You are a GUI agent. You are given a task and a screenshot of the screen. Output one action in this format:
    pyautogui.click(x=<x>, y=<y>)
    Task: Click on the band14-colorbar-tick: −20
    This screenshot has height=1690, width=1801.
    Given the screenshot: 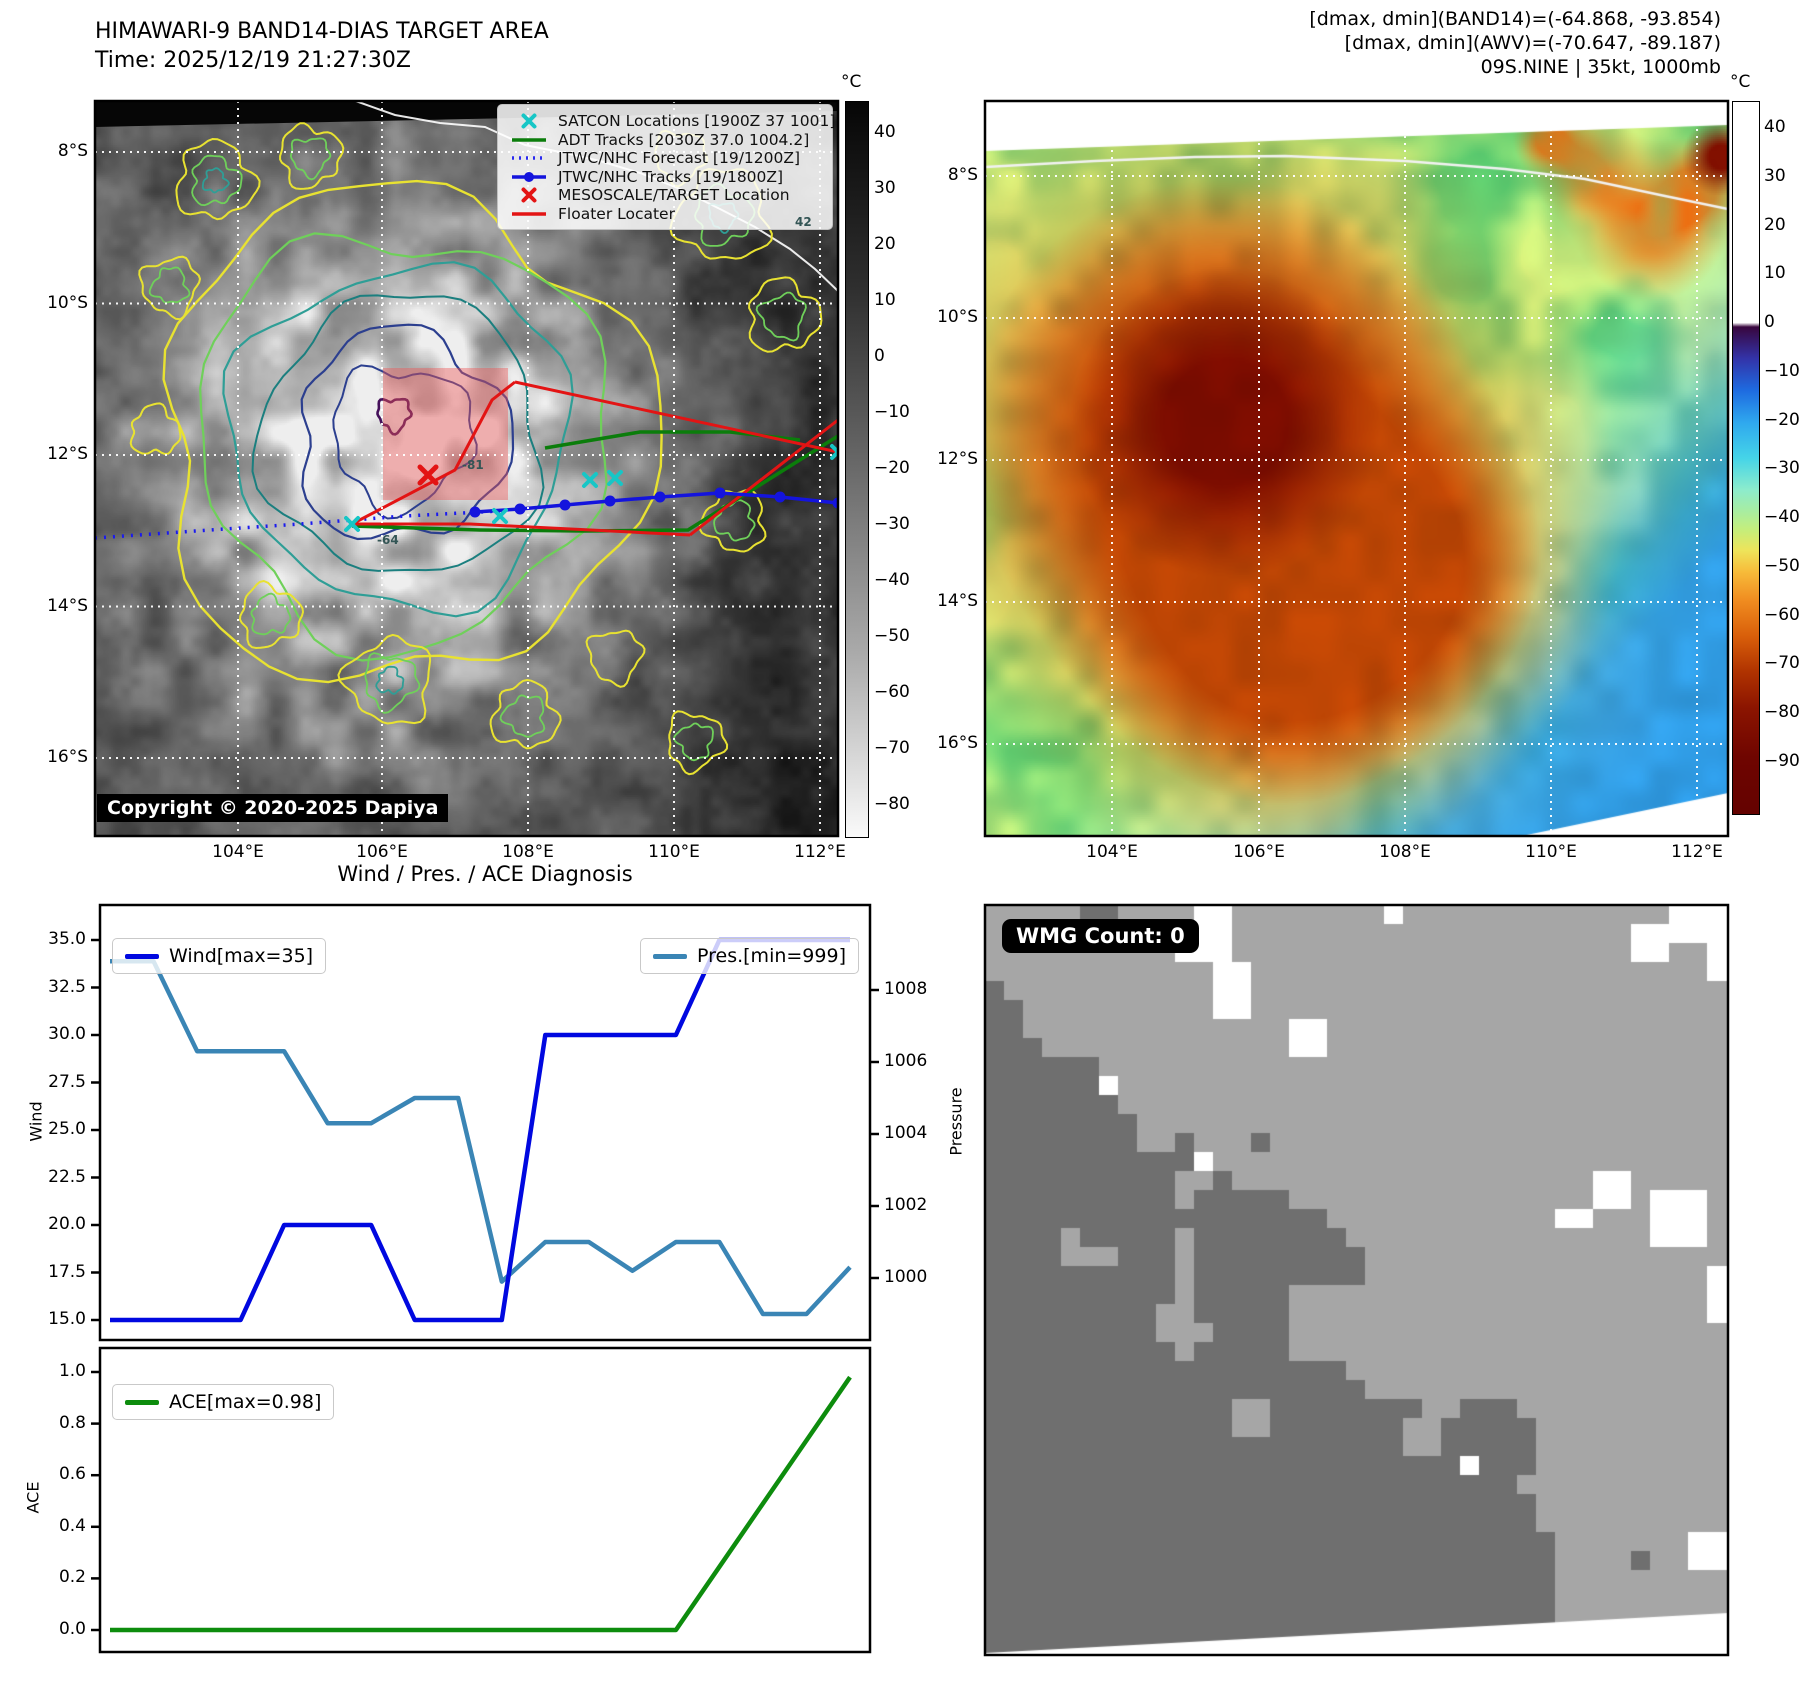 What is the action you would take?
    pyautogui.click(x=892, y=468)
    